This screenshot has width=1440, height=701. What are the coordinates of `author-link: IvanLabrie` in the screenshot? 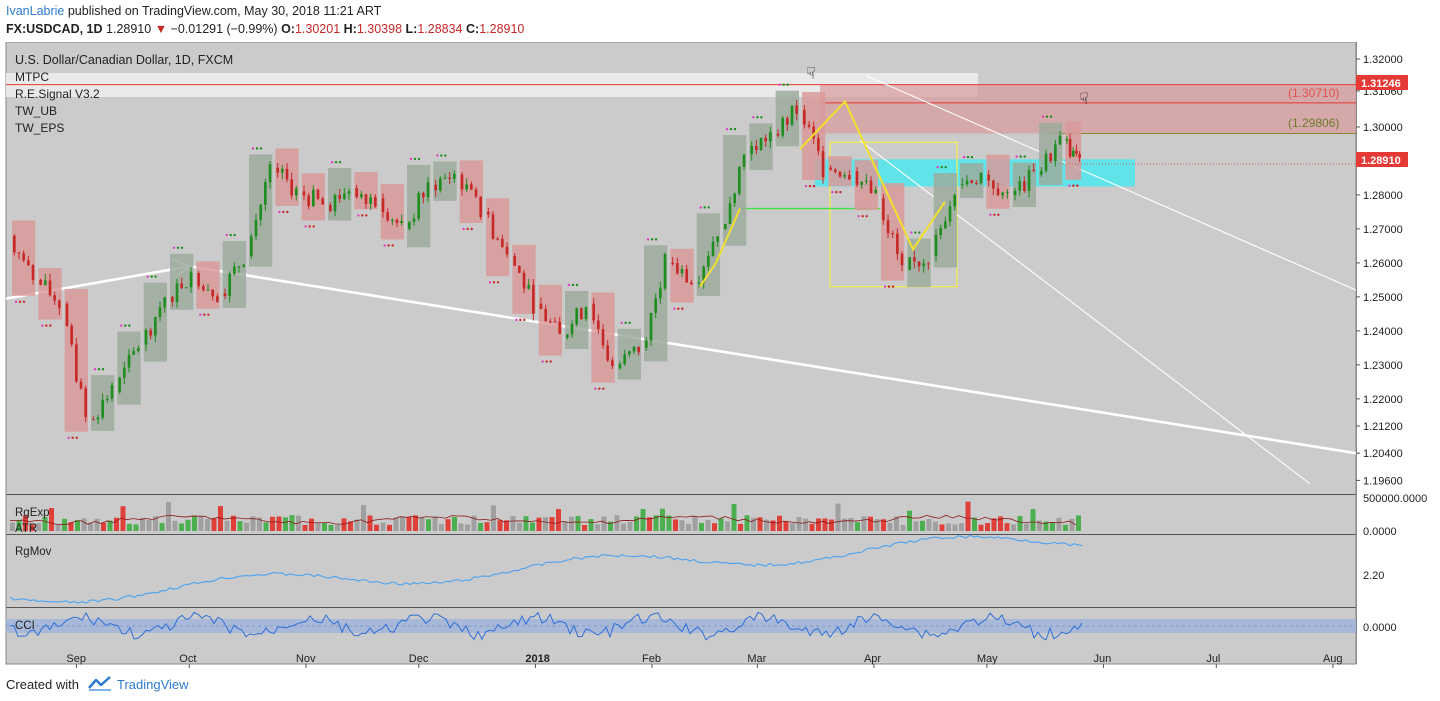 It's located at (35, 11).